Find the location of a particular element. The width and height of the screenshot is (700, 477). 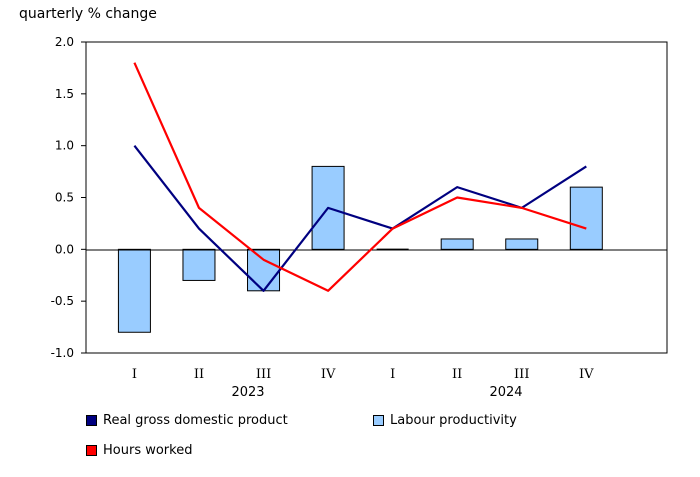

y-tick-label: 0.0 is located at coordinates (64, 249).